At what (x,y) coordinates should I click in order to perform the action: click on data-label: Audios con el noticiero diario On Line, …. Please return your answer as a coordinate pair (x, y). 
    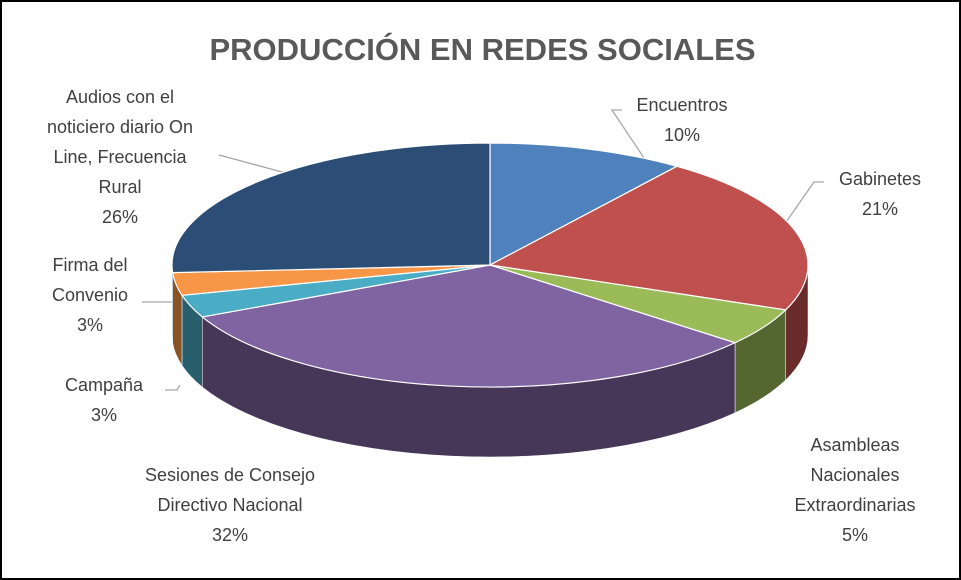
    Looking at the image, I should click on (120, 157).